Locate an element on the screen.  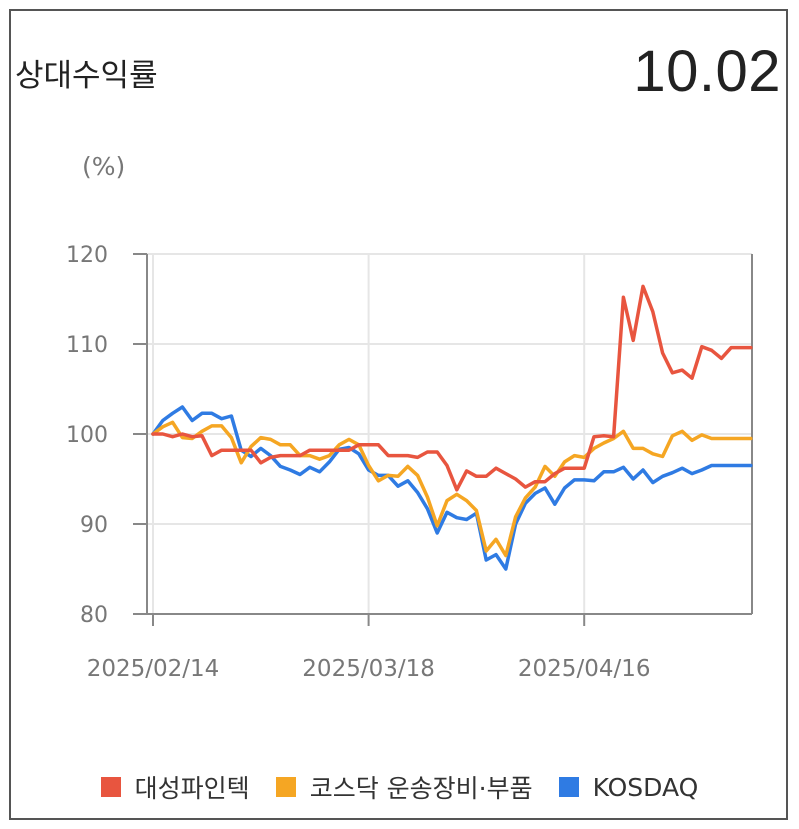
legend-item-daesung: 대성파인텍 is located at coordinates (175, 787).